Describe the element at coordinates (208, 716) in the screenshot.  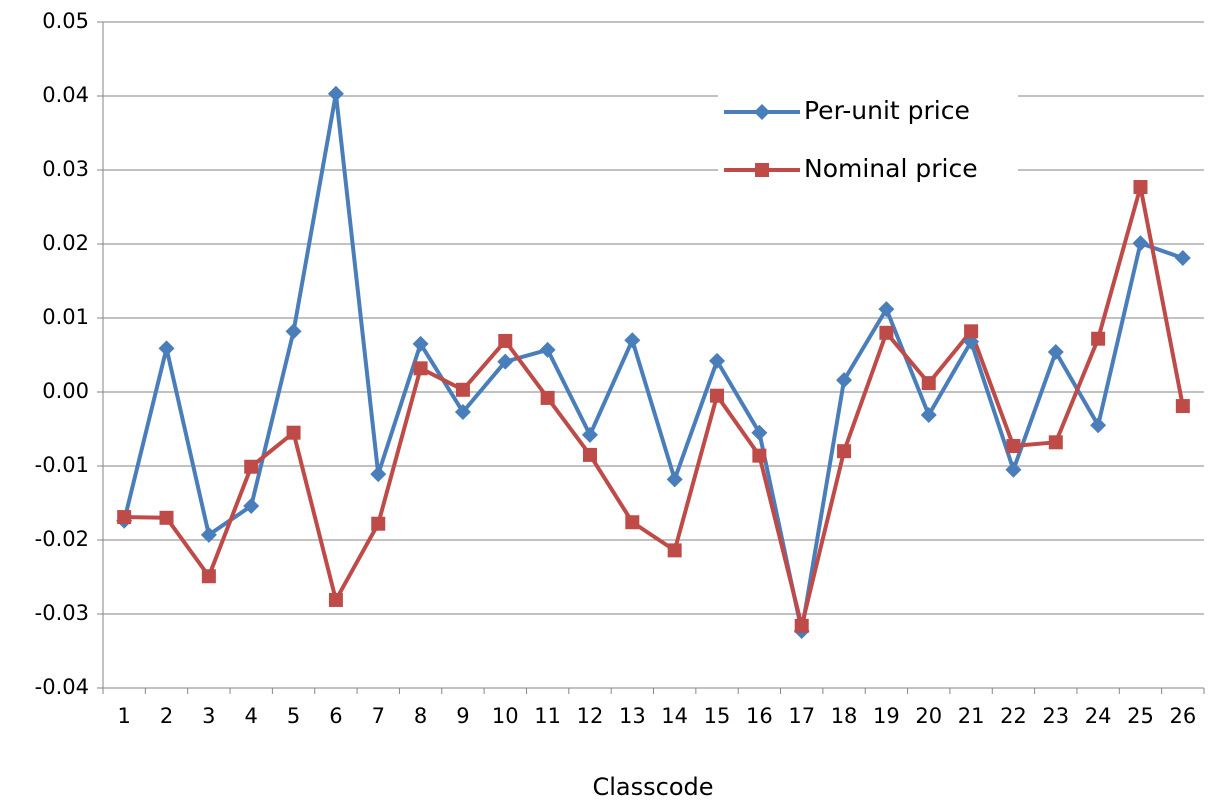
I see `x-tick-label: 3` at that location.